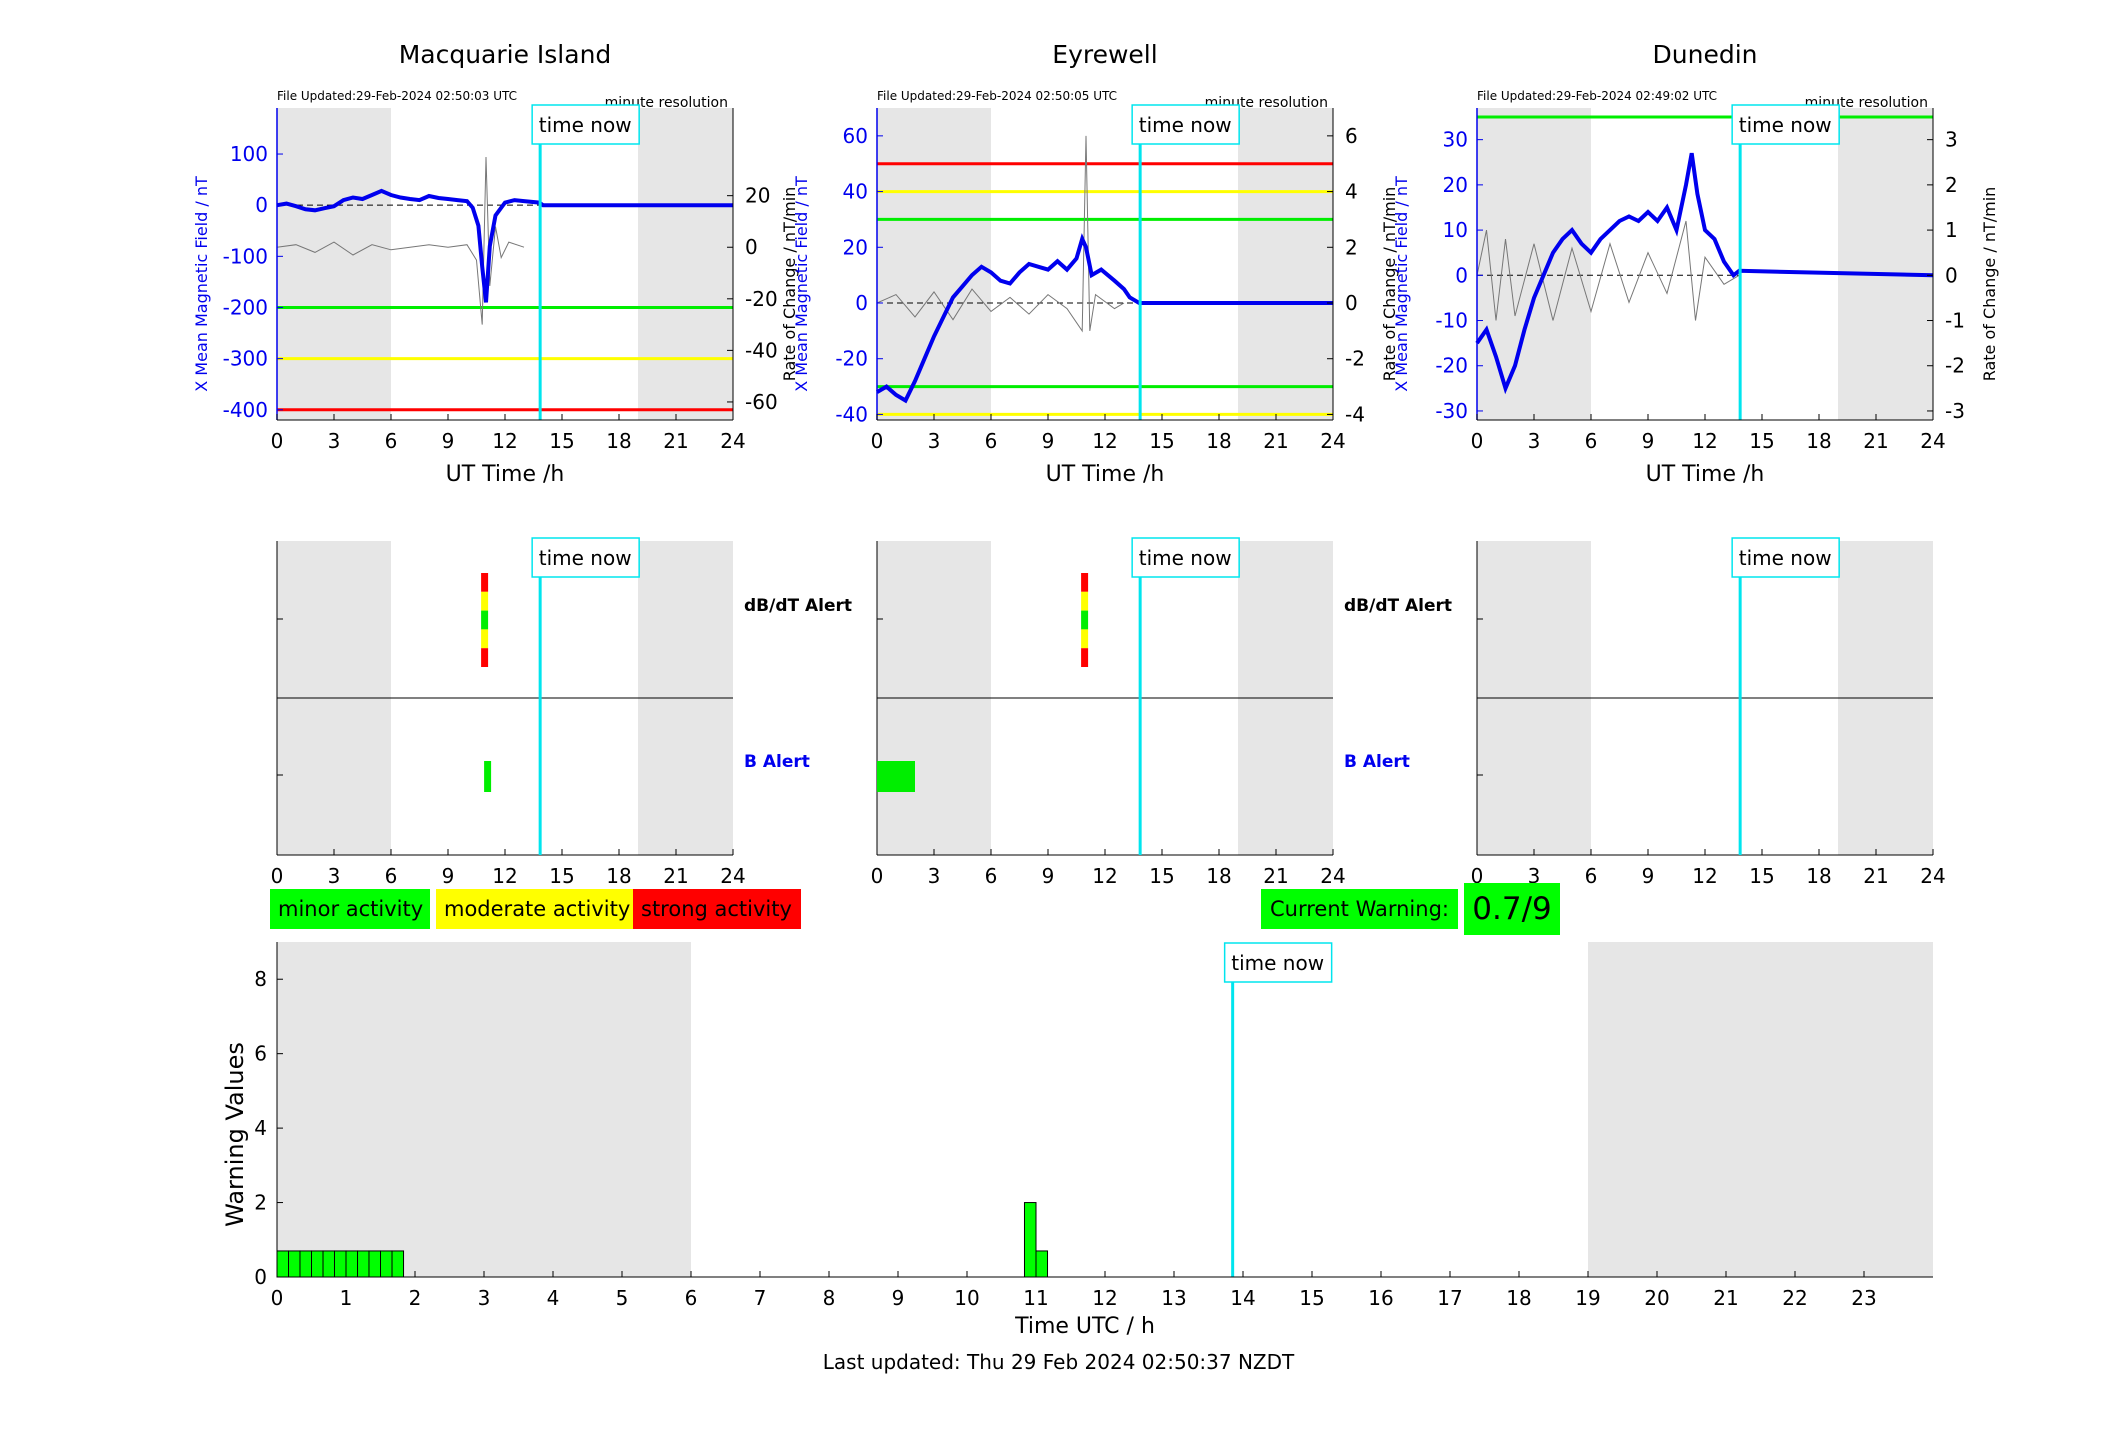  I want to click on right-tick-label: -40, so click(761, 350).